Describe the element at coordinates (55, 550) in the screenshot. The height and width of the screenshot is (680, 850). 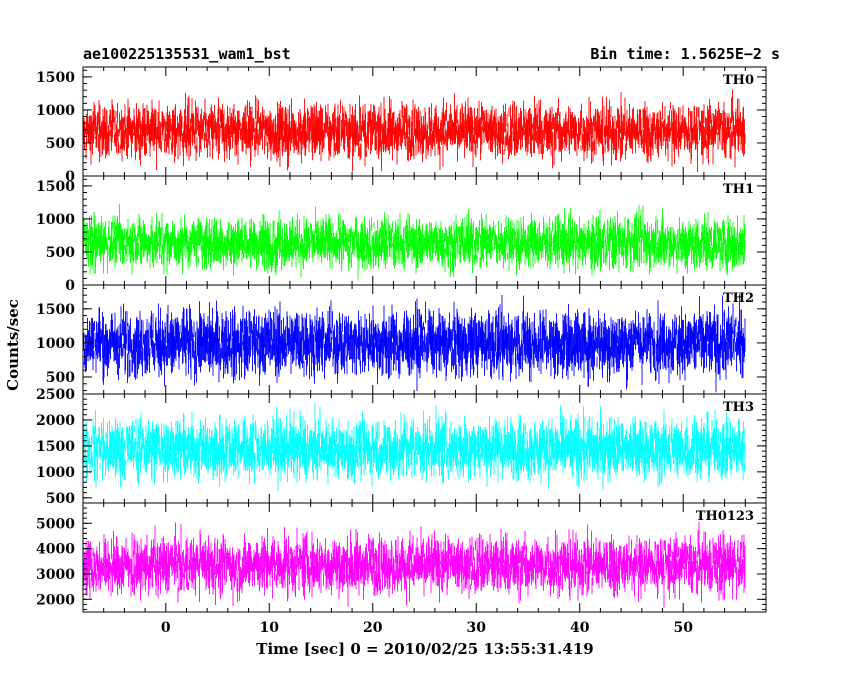
I see `y-tick-label: 4000` at that location.